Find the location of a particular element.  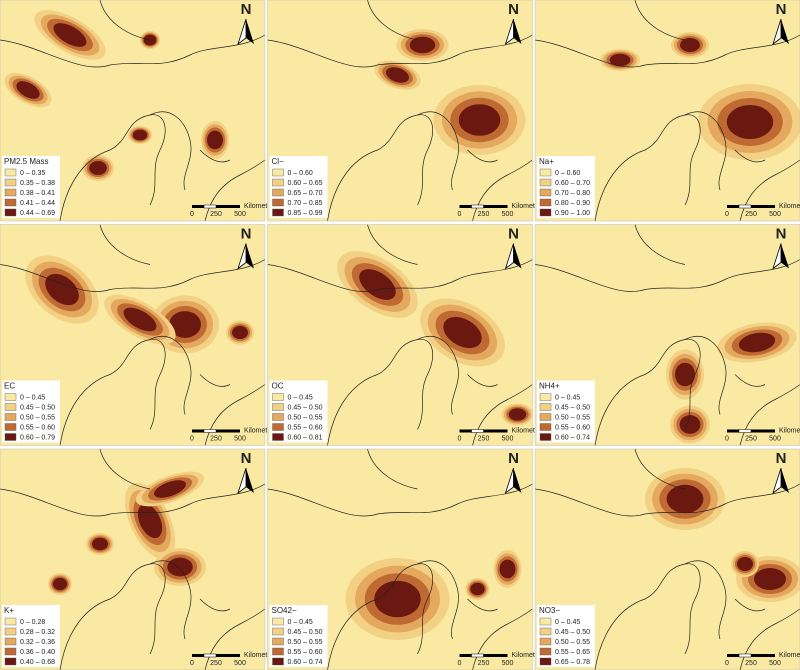

legend-label: 0.38 – 0.41 is located at coordinates (37, 193).